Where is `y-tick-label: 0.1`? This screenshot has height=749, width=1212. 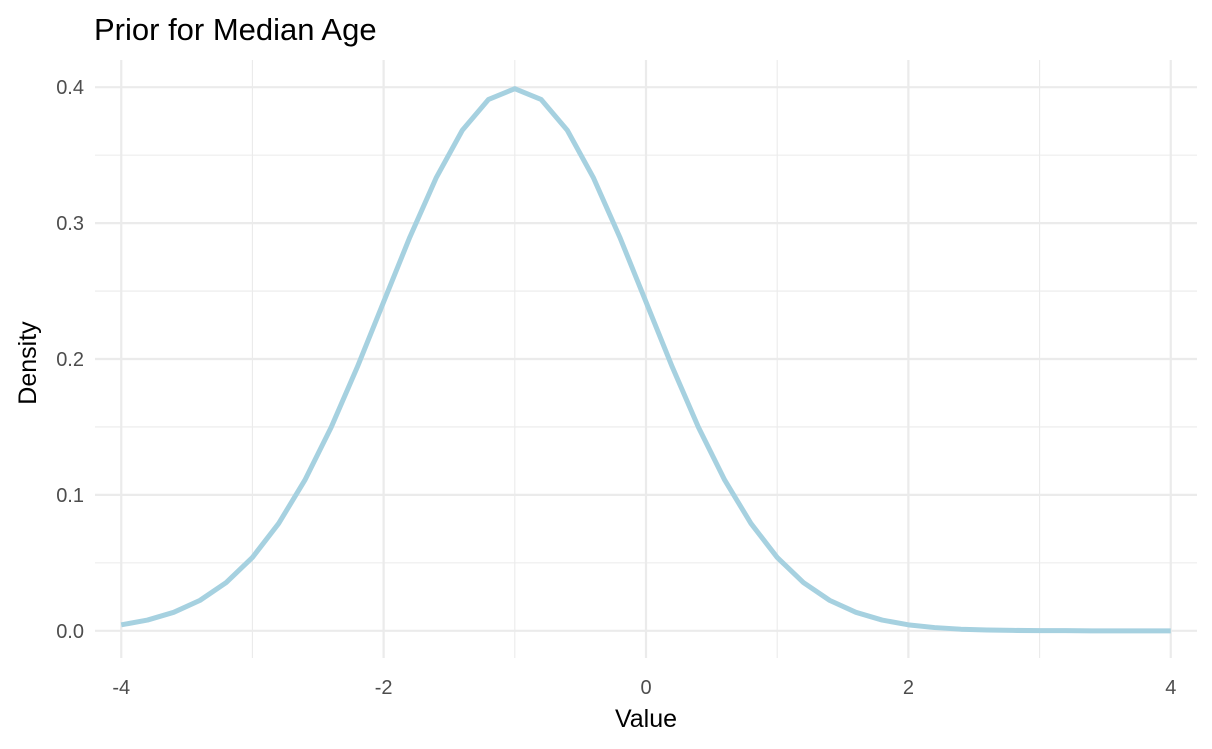 y-tick-label: 0.1 is located at coordinates (70, 496).